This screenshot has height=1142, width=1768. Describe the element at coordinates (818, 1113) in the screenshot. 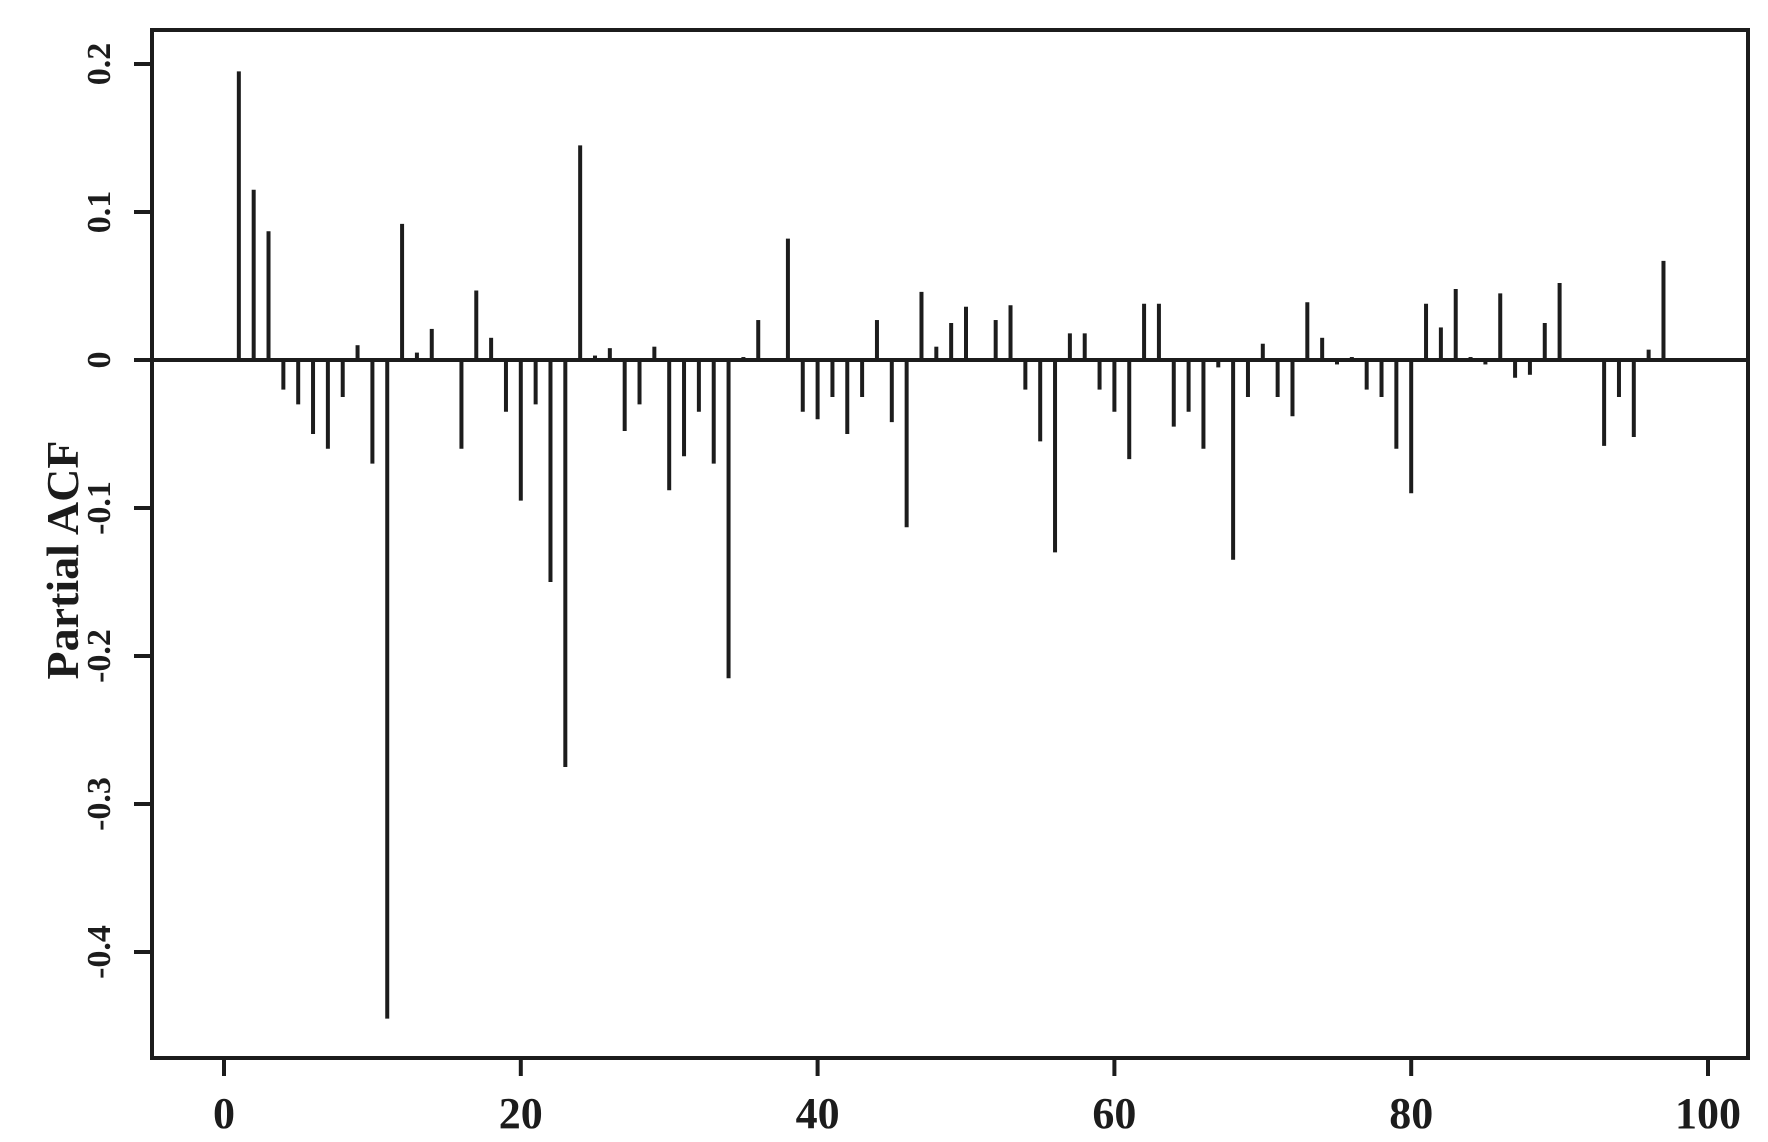

I see `x-tick-label: 40` at that location.